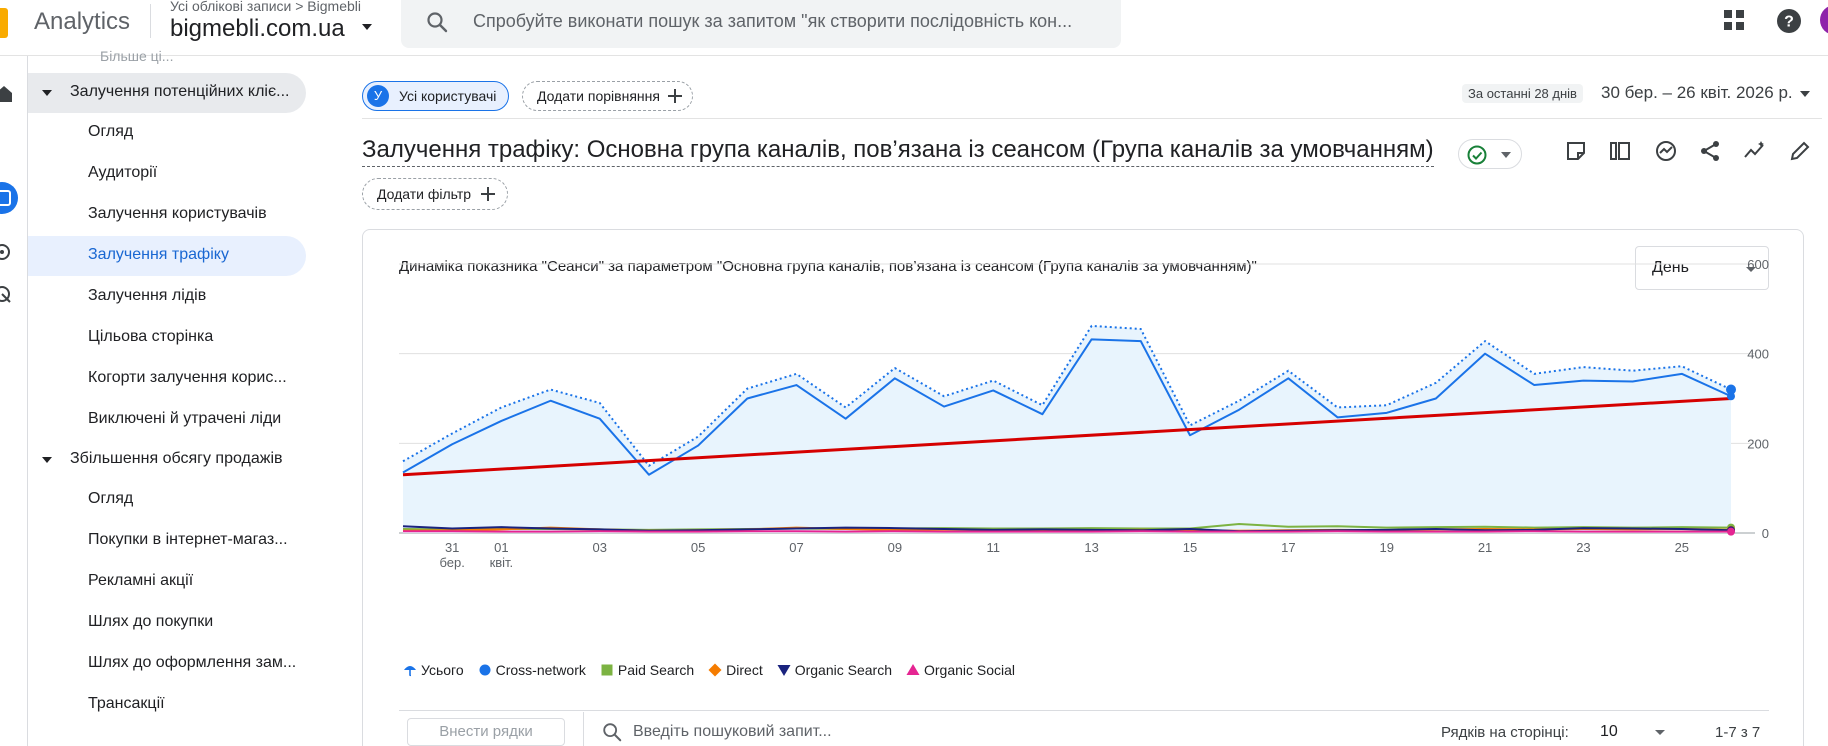  I want to click on x-tick-label: 13, so click(1091, 547).